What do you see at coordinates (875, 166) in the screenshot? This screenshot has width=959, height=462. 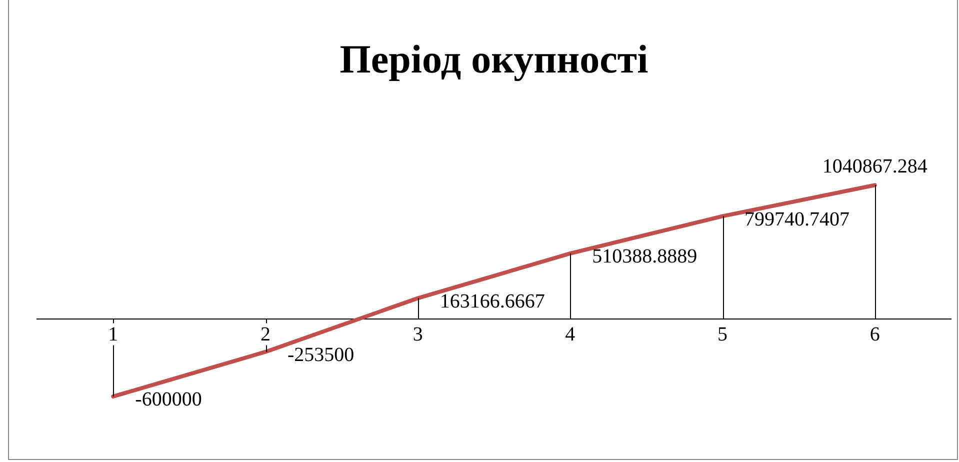 I see `data-label: 1040867.284` at bounding box center [875, 166].